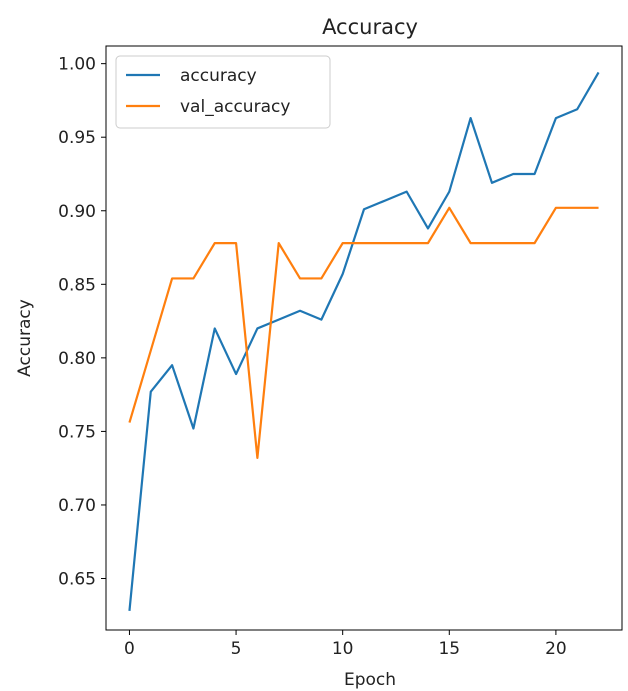 The image size is (628, 691). What do you see at coordinates (235, 107) in the screenshot?
I see `legend-label-val-accuracy: val_accuracy` at bounding box center [235, 107].